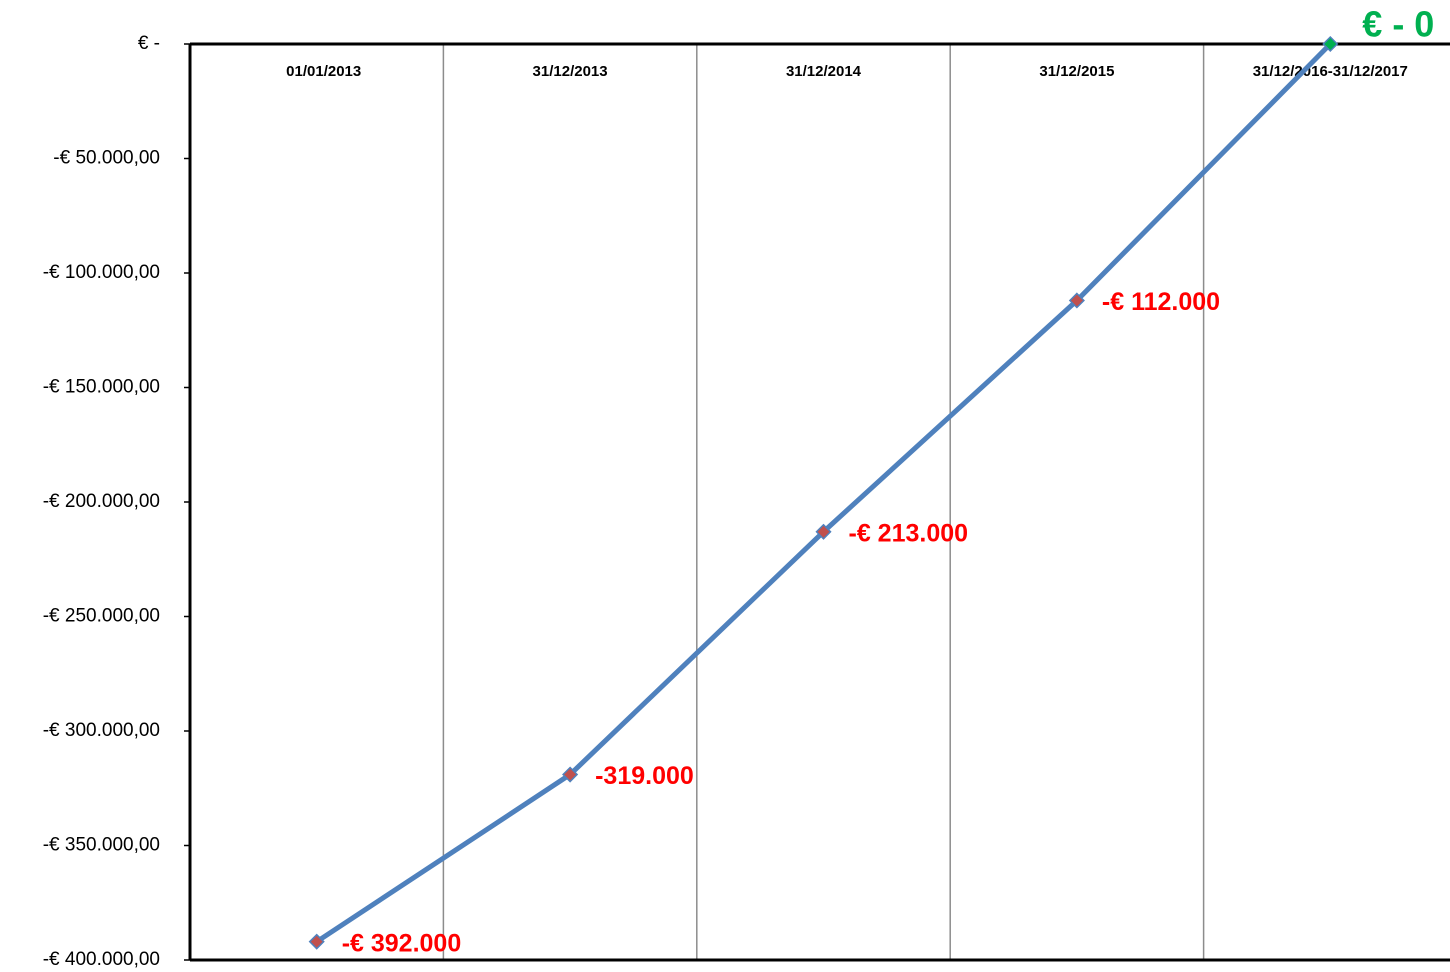 The image size is (1450, 972). I want to click on data-label: -€ 392.000, so click(402, 943).